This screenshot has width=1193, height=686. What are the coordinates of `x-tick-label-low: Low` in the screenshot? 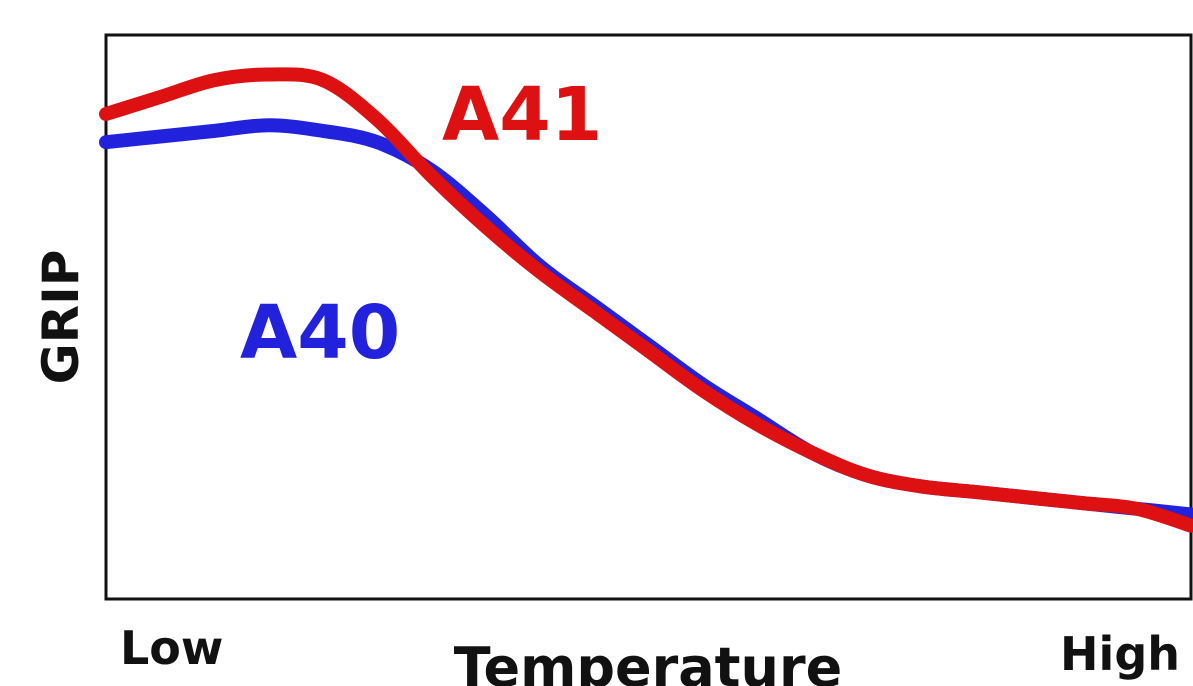 It's located at (171, 648).